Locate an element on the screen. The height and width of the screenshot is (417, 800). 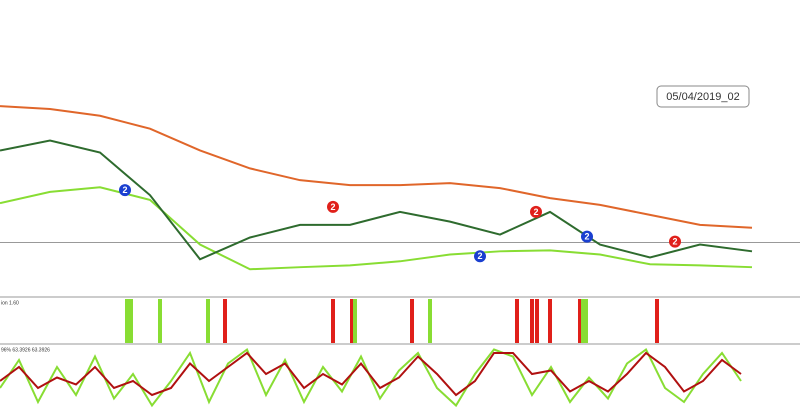
label-box is located at coordinates (703, 96).